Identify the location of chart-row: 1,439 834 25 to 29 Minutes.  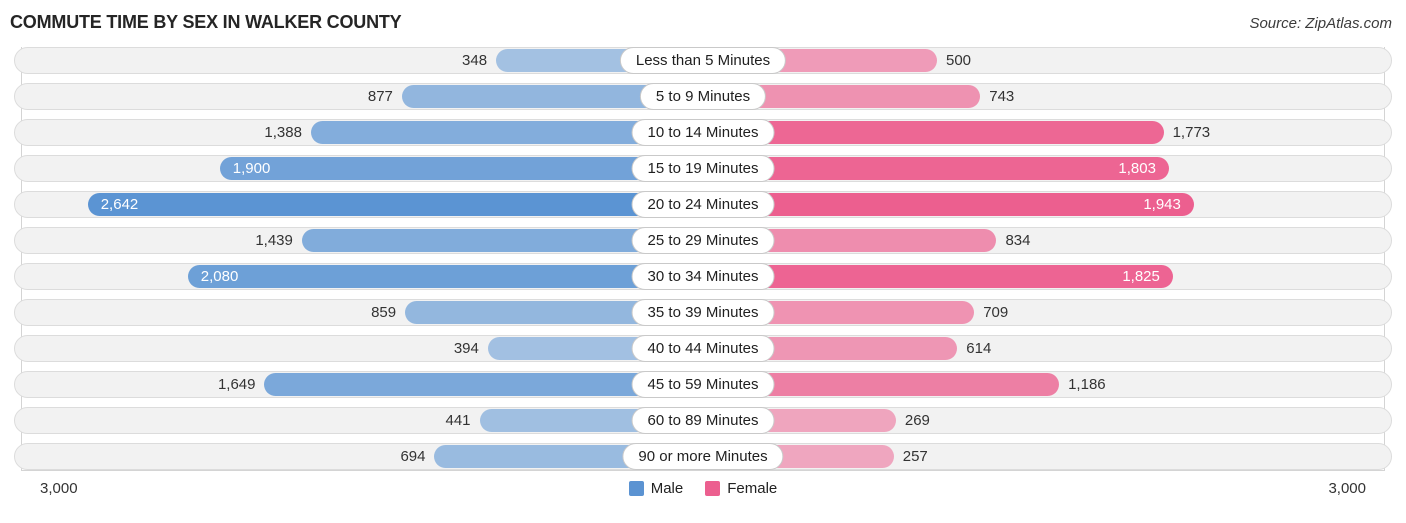
(703, 240).